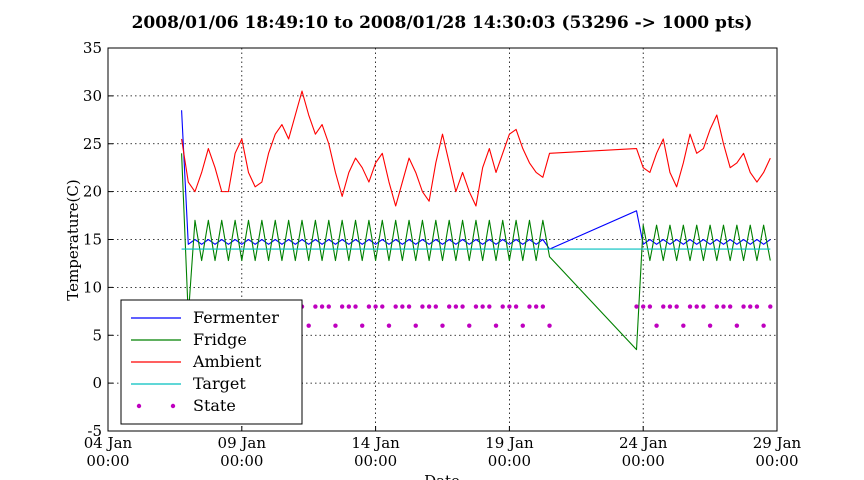  What do you see at coordinates (214, 405) in the screenshot?
I see `legend-label: State` at bounding box center [214, 405].